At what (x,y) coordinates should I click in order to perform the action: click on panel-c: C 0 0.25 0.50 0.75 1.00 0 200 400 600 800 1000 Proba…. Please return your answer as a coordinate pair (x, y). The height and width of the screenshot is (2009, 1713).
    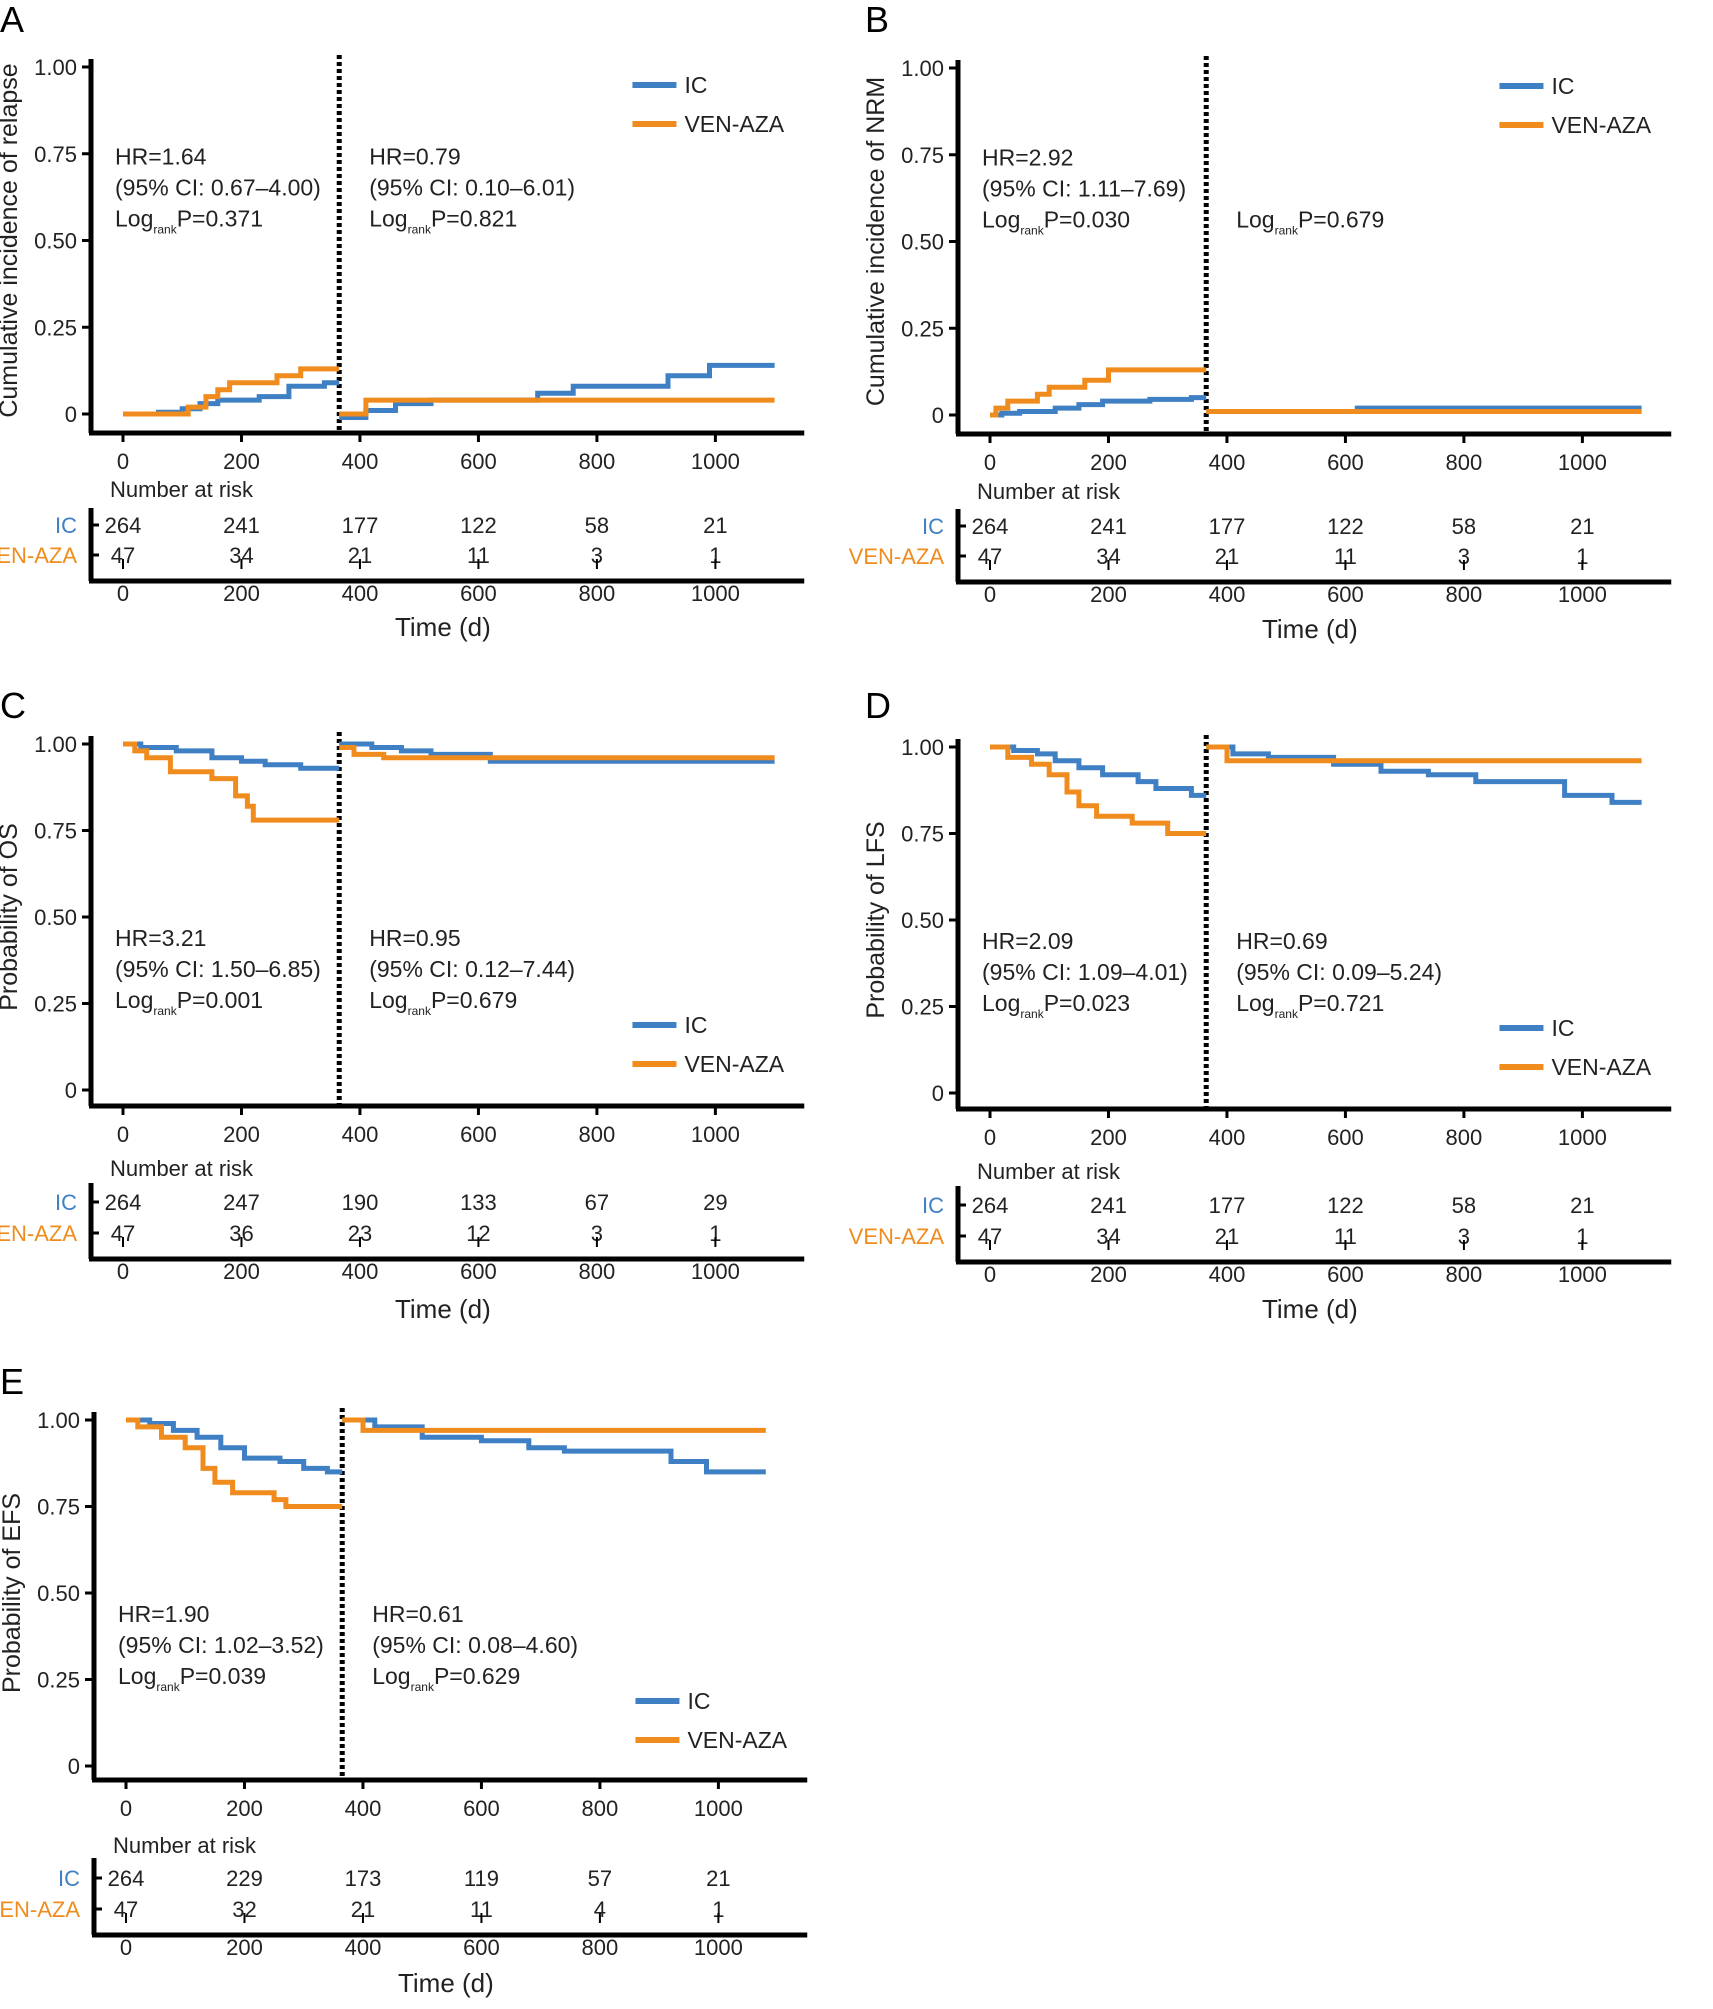
    Looking at the image, I should click on (402, 1004).